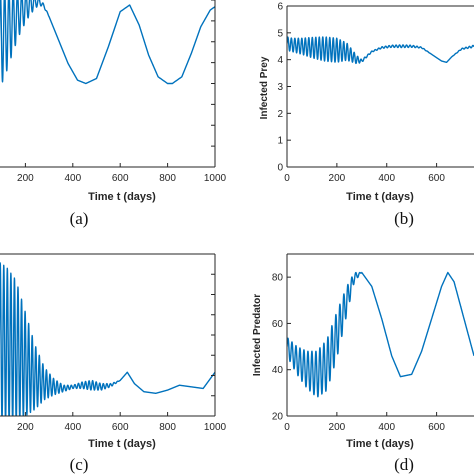 This screenshot has width=474, height=474. I want to click on panel-c-x-tick-label: 400, so click(72, 427).